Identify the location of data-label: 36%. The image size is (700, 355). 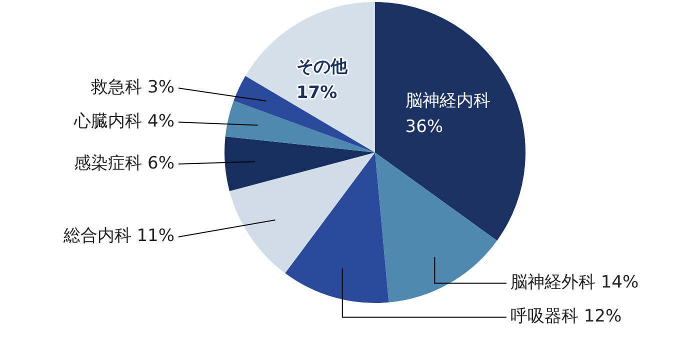
(424, 127).